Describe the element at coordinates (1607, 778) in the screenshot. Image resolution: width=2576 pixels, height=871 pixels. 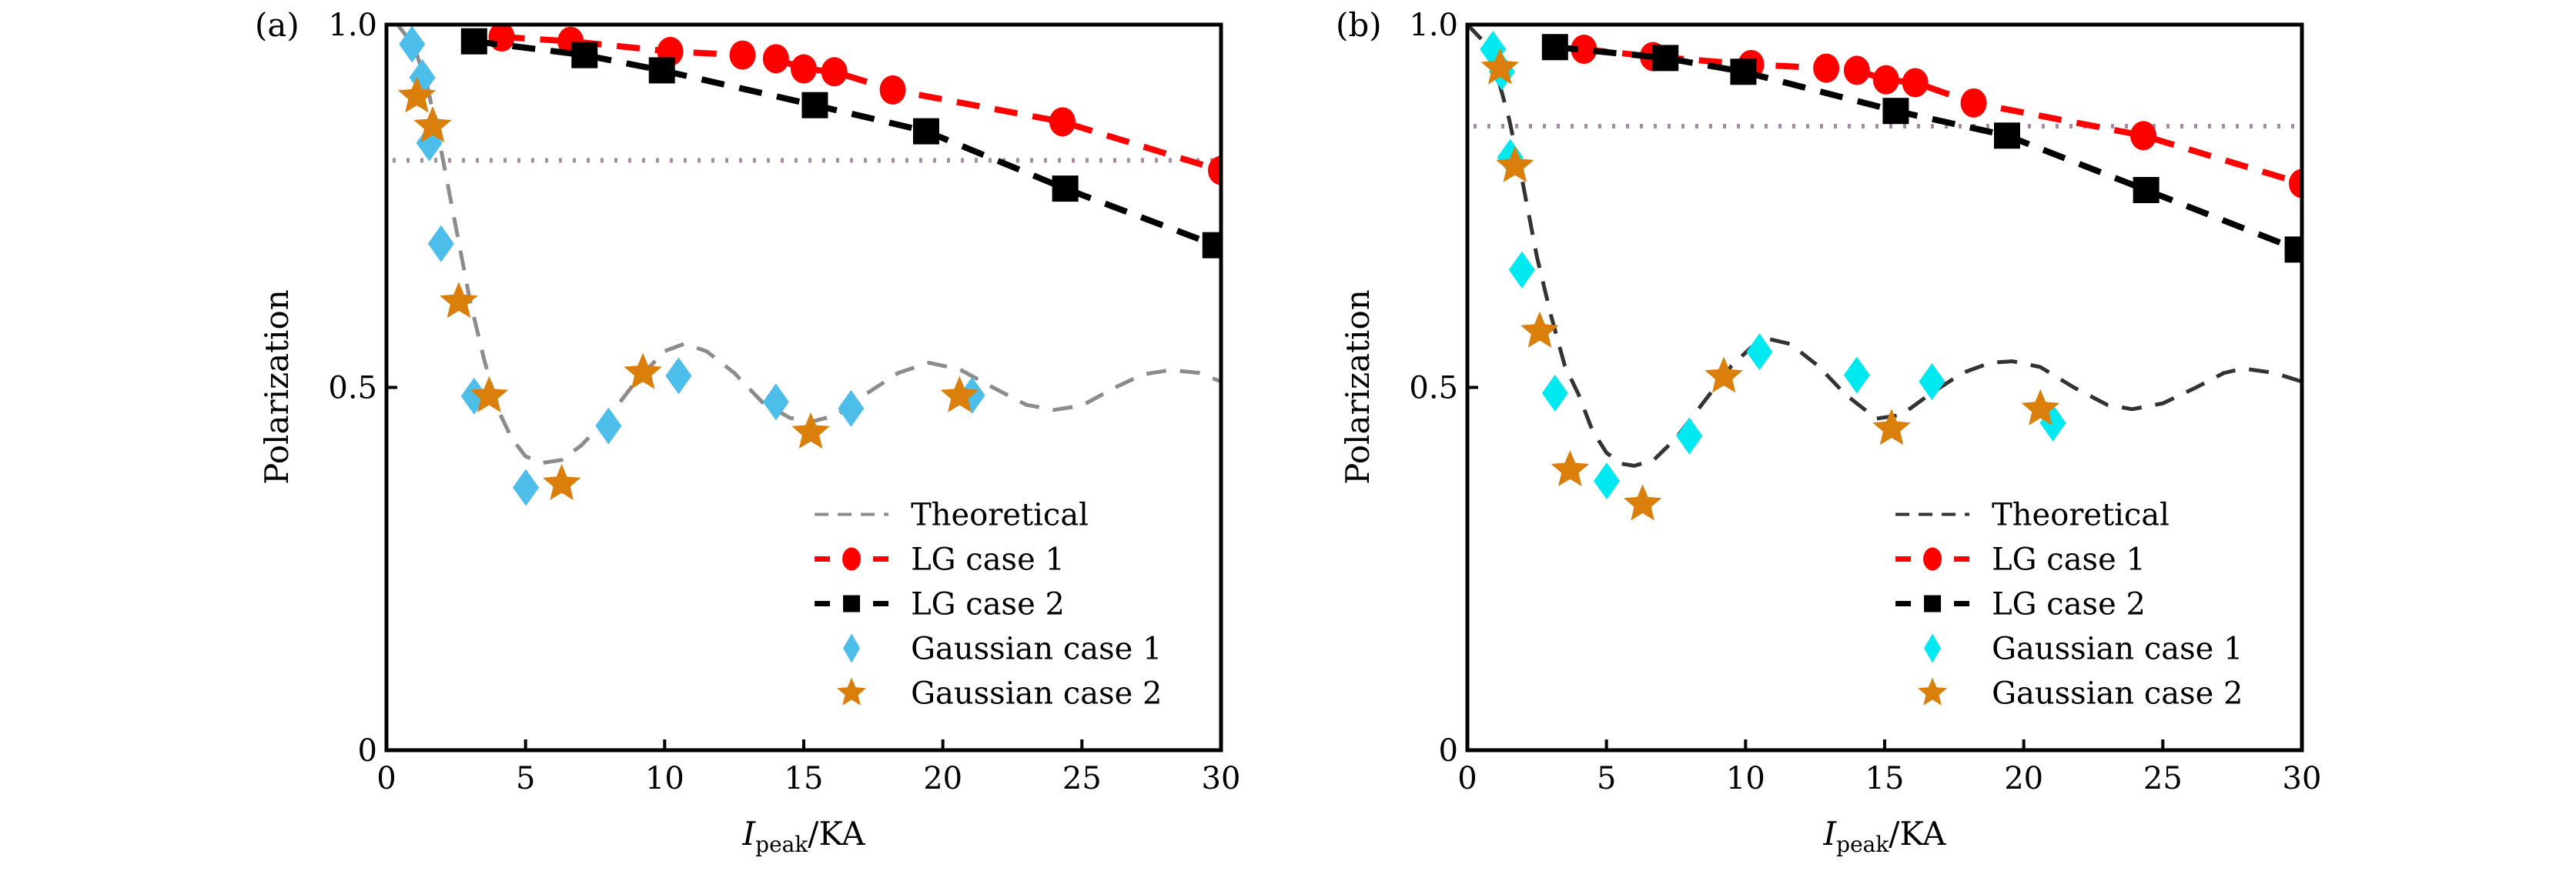
I see `x-tick-label: 5` at that location.